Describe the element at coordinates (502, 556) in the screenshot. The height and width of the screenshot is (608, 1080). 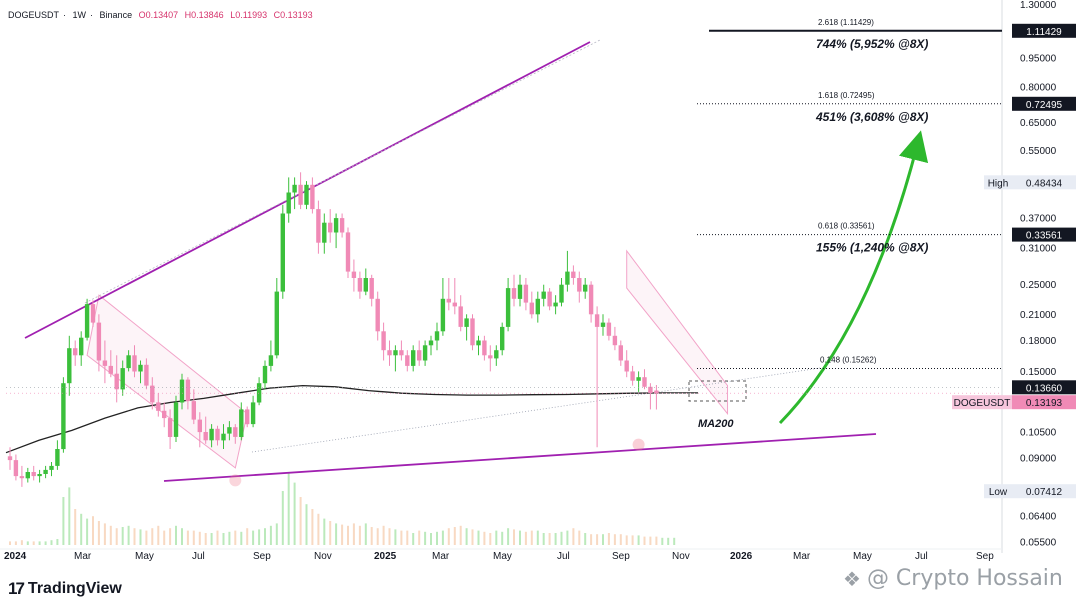
I see `time-tick-label: May` at that location.